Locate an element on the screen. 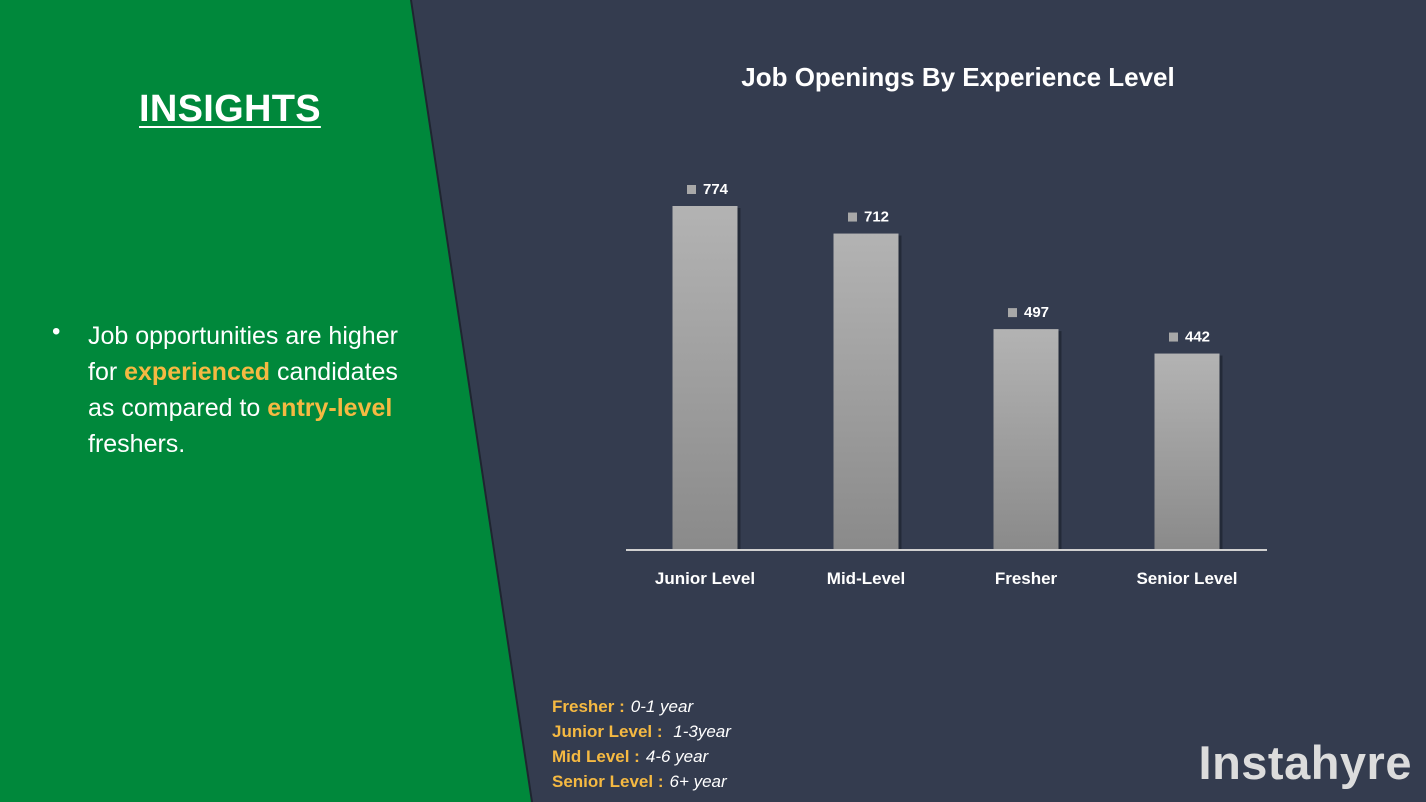  legend-desc: 1-3year is located at coordinates (699, 731).